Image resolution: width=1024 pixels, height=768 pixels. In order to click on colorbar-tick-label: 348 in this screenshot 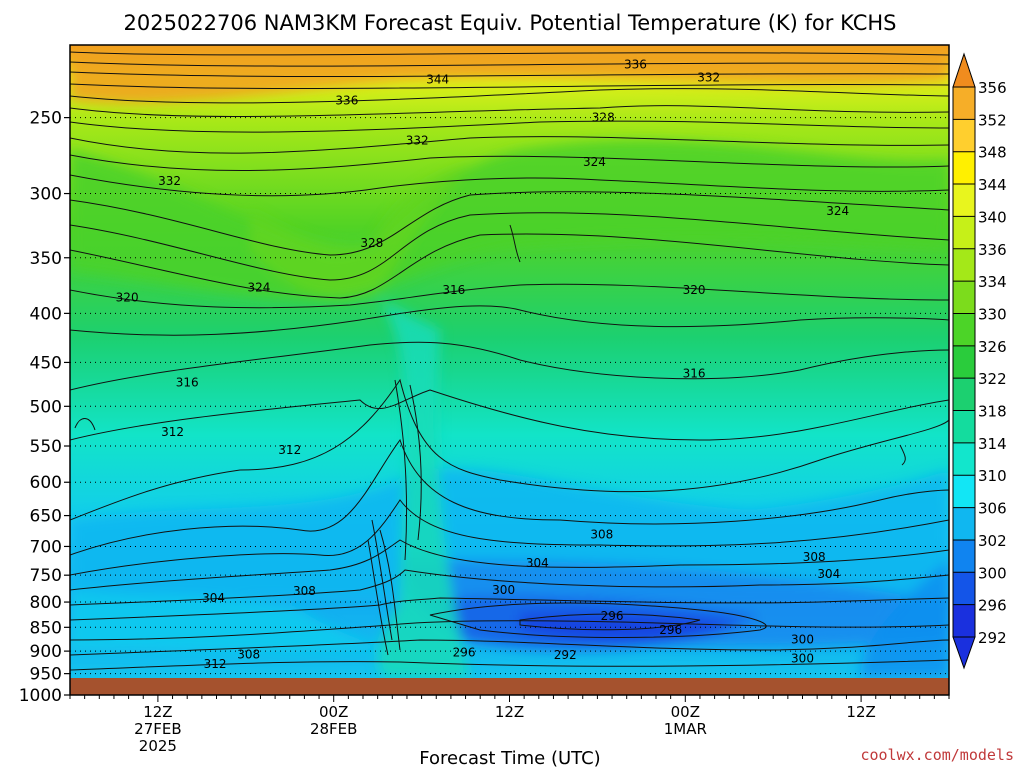, I will do `click(992, 153)`.